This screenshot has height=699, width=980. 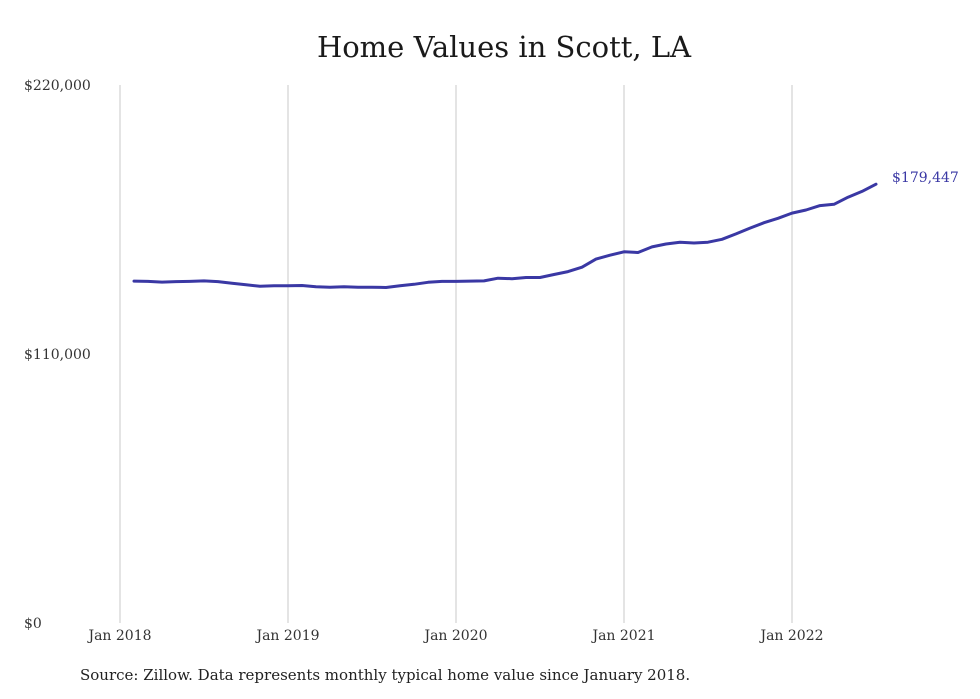 I want to click on x-axis-labels: Jan 2018 Jan 2019 Jan 2020 Jan 2021 Jan 2022, so click(x=454, y=636).